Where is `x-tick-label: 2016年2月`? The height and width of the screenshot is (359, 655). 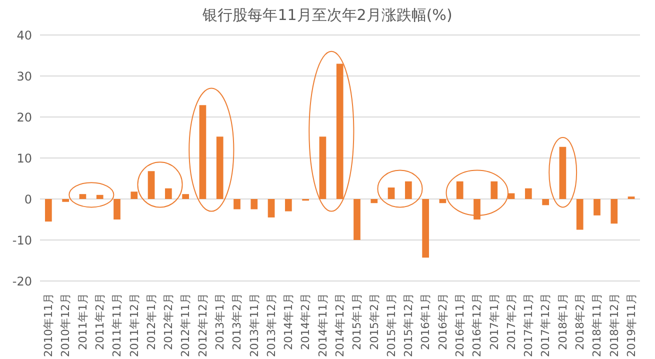 x-tick-label: 2016年2月 is located at coordinates (443, 321).